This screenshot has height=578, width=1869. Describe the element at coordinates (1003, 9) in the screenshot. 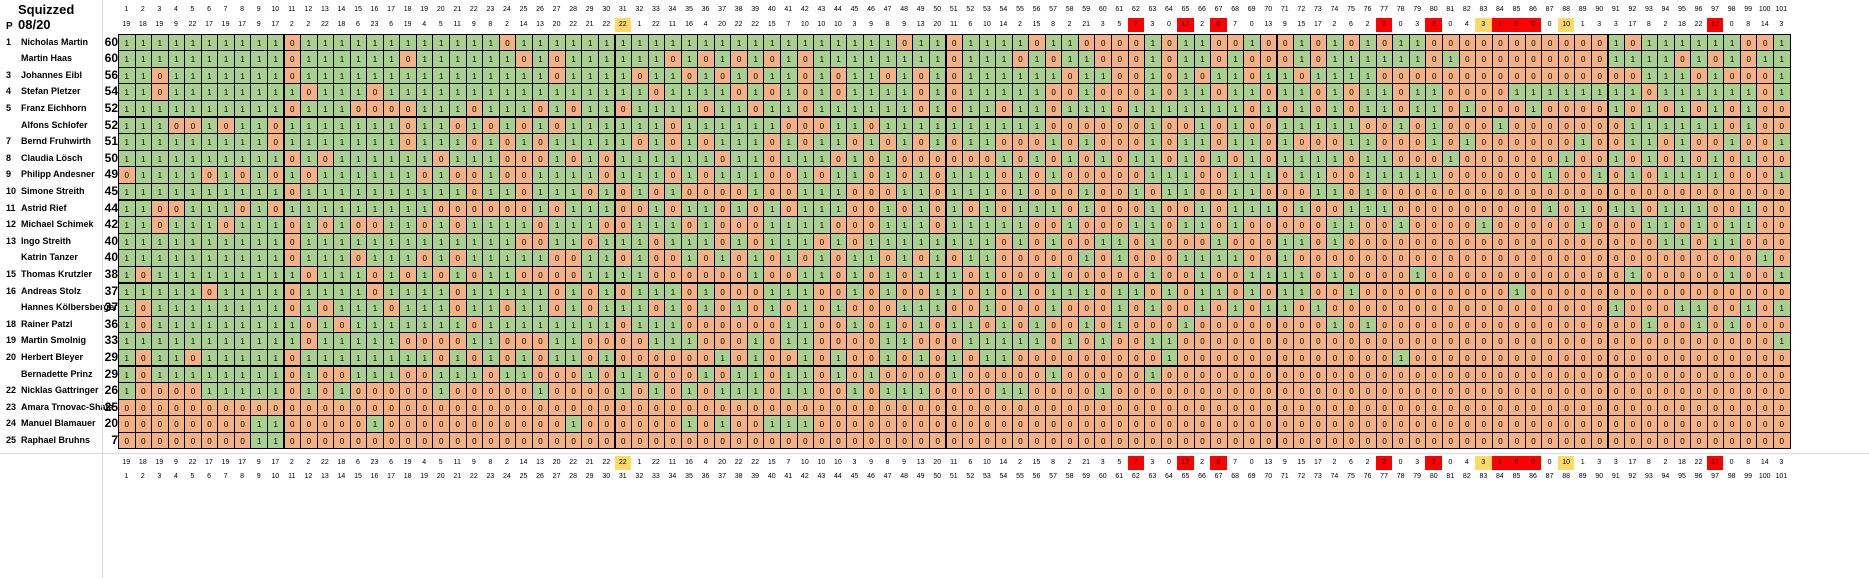

I see `question-number: 54` at that location.